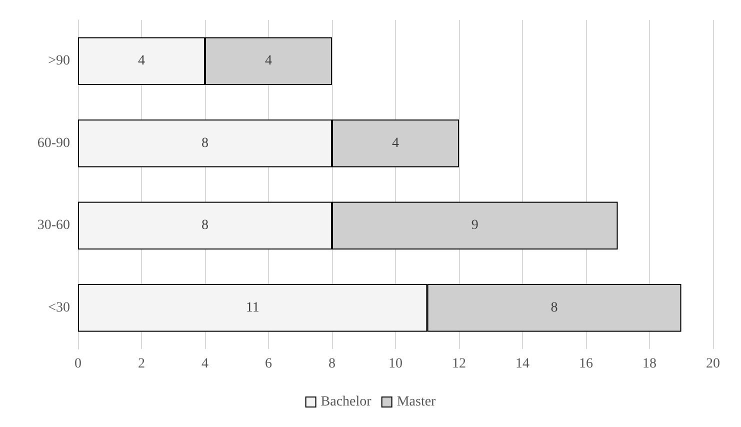 This screenshot has height=427, width=741. Describe the element at coordinates (416, 402) in the screenshot. I see `legend-label: Master` at that location.